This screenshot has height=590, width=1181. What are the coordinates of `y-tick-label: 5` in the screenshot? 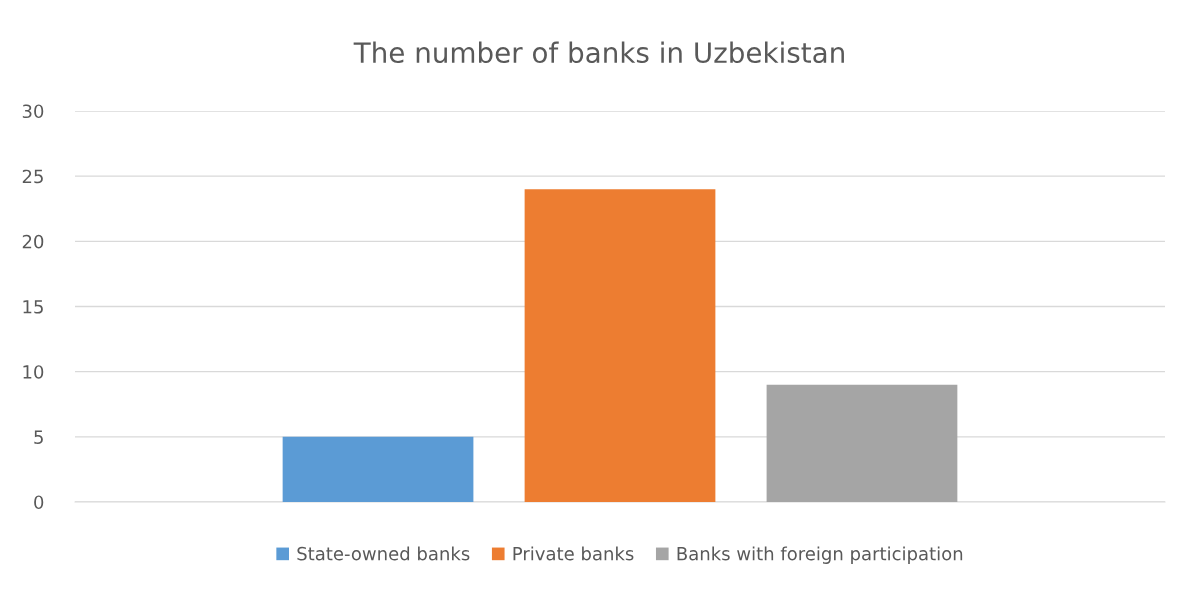 It's located at (38, 437).